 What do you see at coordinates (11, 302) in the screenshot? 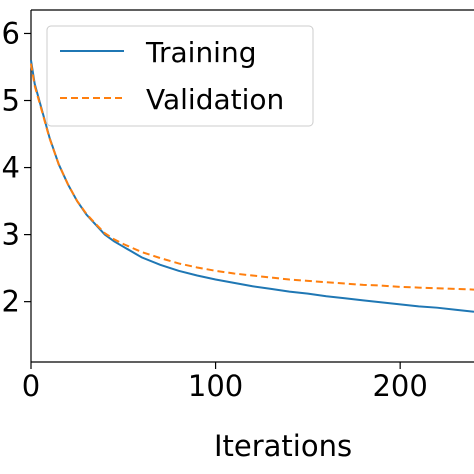
I see `y-tick-label: 2` at bounding box center [11, 302].